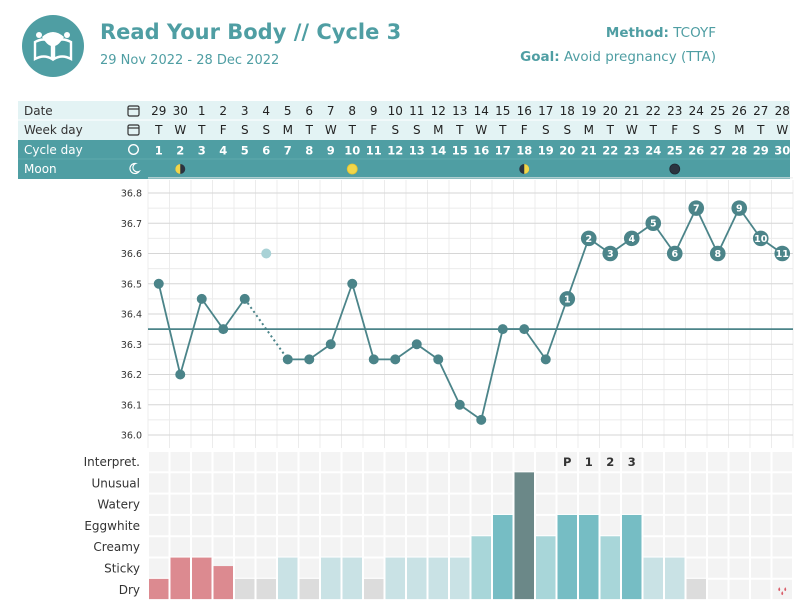 The height and width of the screenshot is (600, 808). What do you see at coordinates (266, 151) in the screenshot?
I see `cycle-day-cell: 6` at bounding box center [266, 151].